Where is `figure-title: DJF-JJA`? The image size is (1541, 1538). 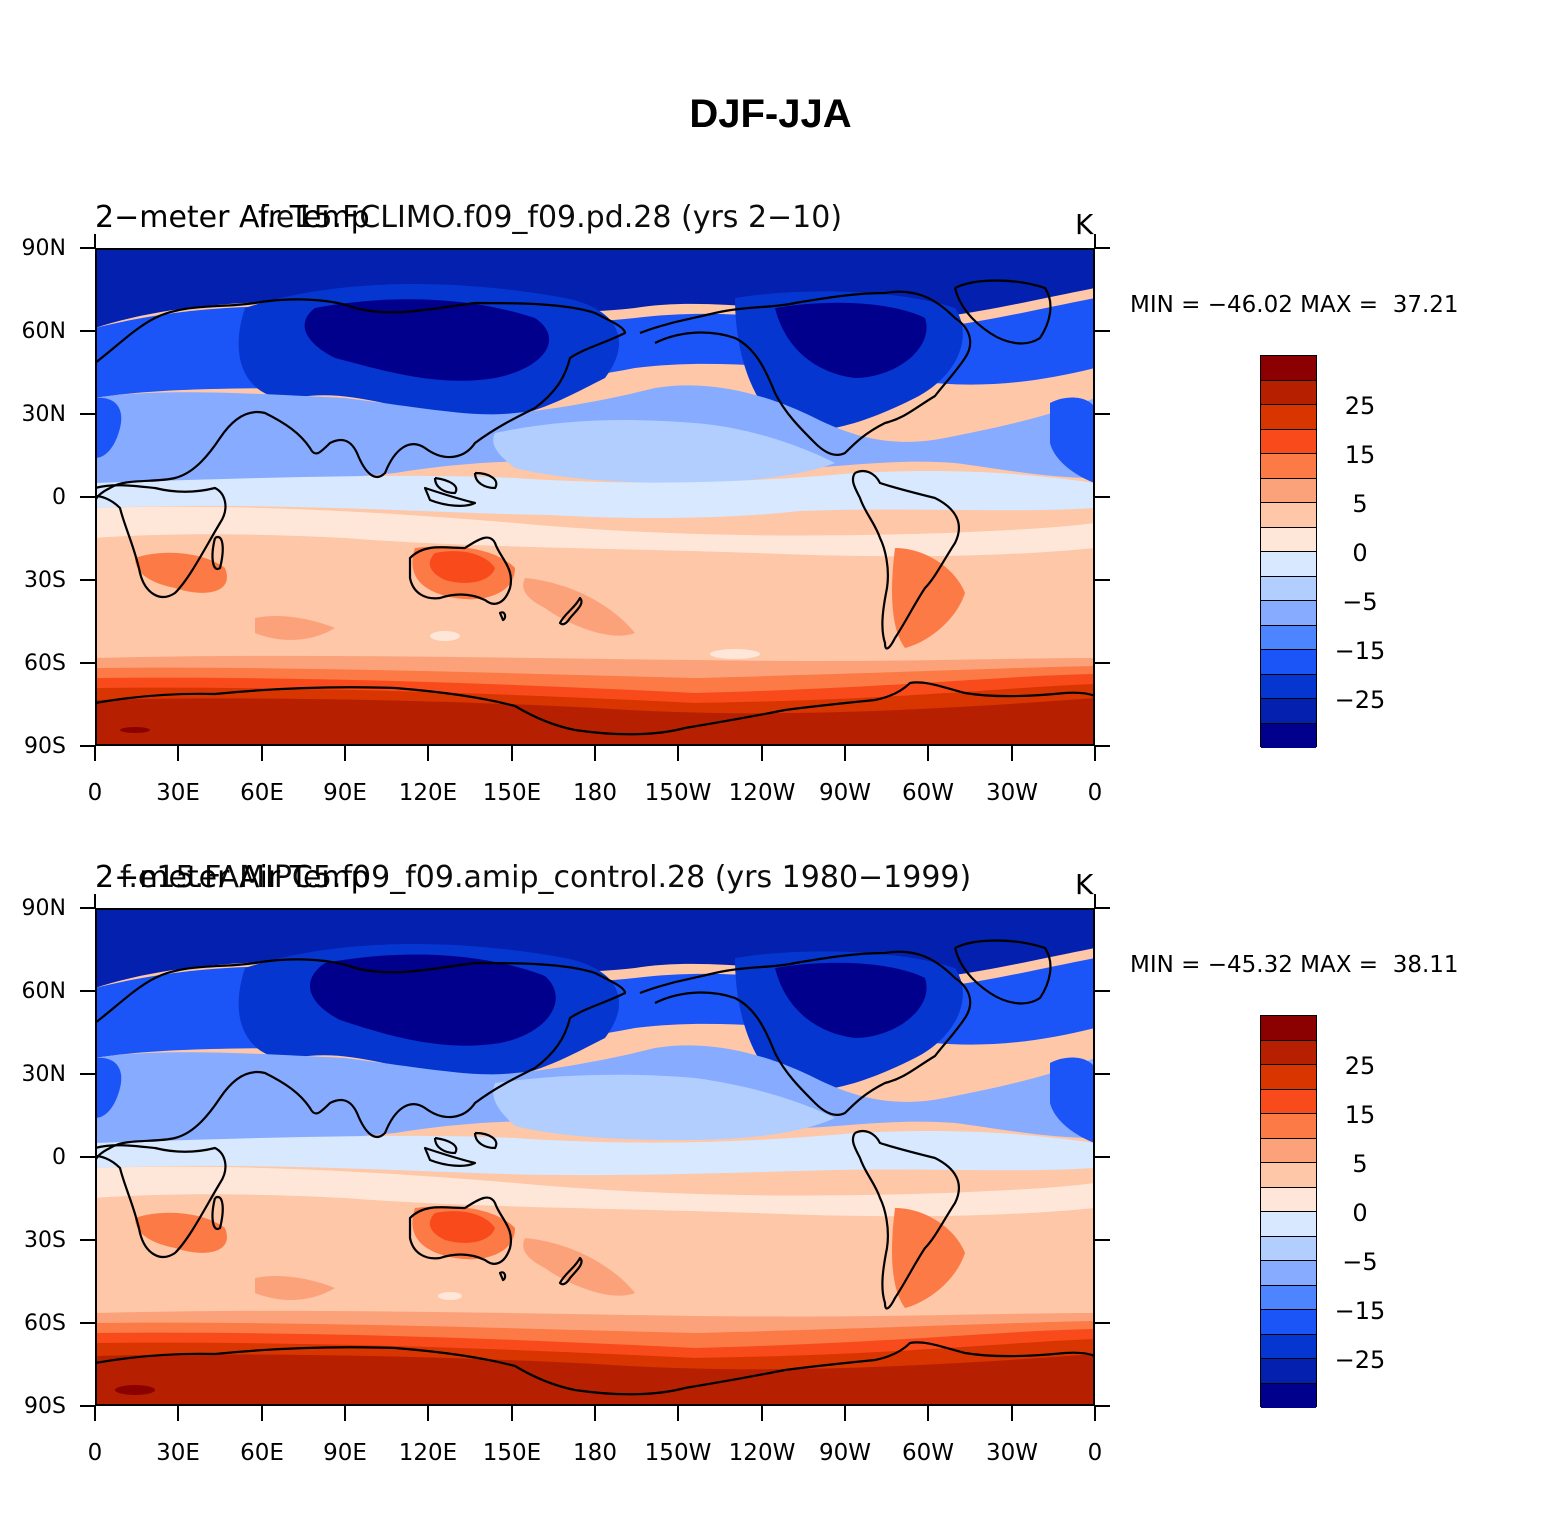 figure-title: DJF-JJA is located at coordinates (770, 114).